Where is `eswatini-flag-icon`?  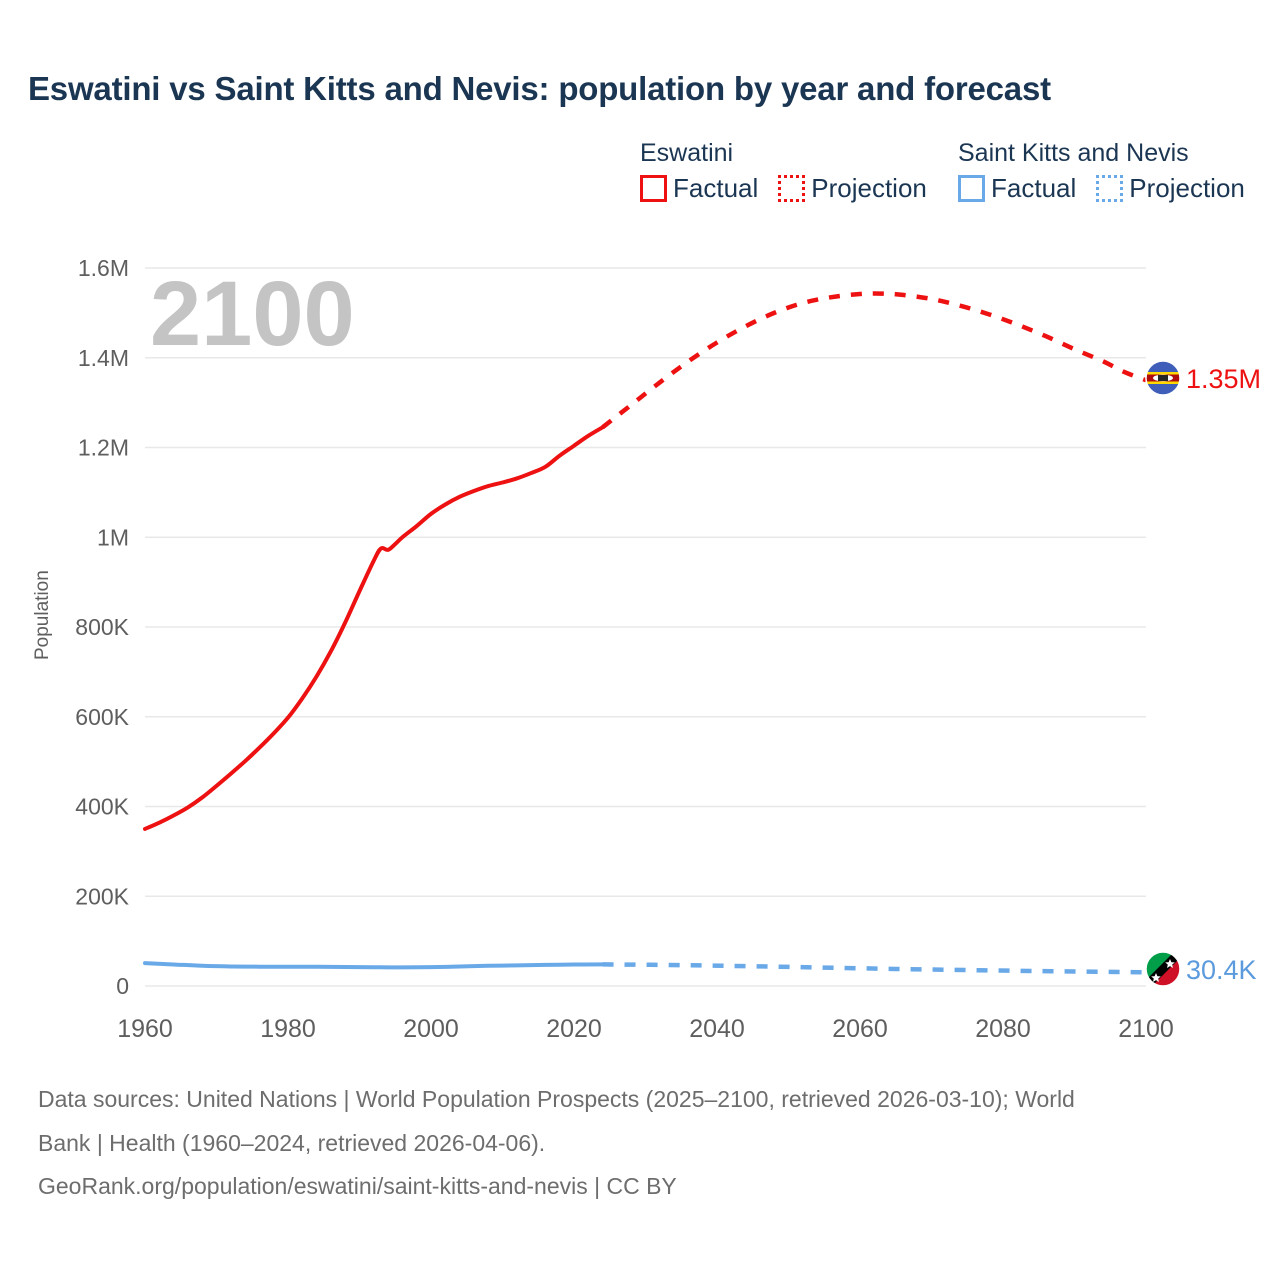 eswatini-flag-icon is located at coordinates (1163, 378).